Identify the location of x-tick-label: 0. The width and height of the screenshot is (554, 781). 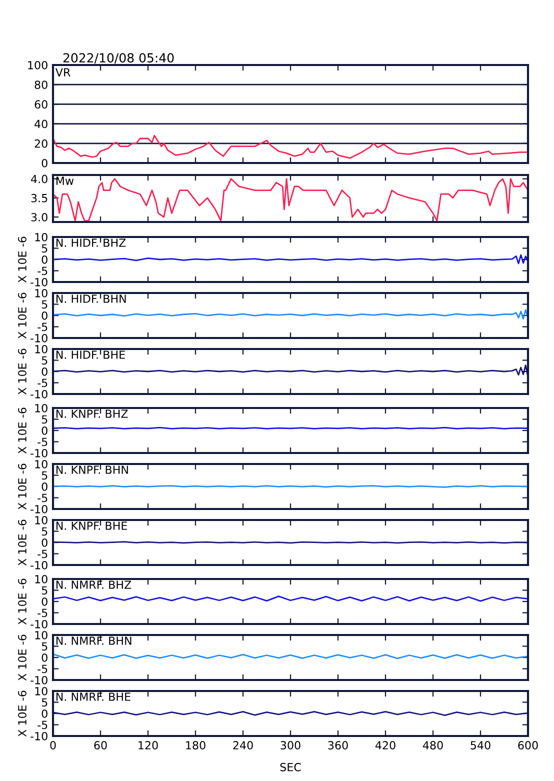
(53, 745).